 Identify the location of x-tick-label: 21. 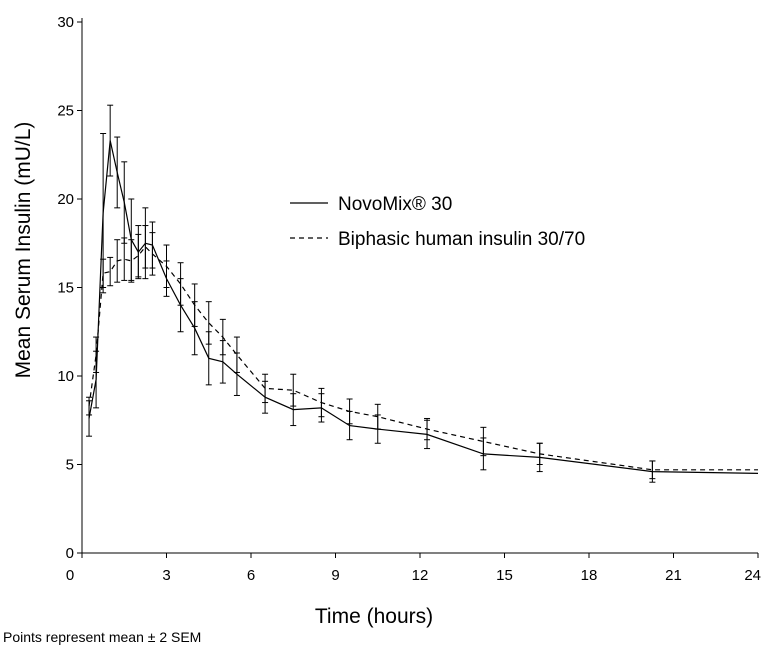
(673, 575).